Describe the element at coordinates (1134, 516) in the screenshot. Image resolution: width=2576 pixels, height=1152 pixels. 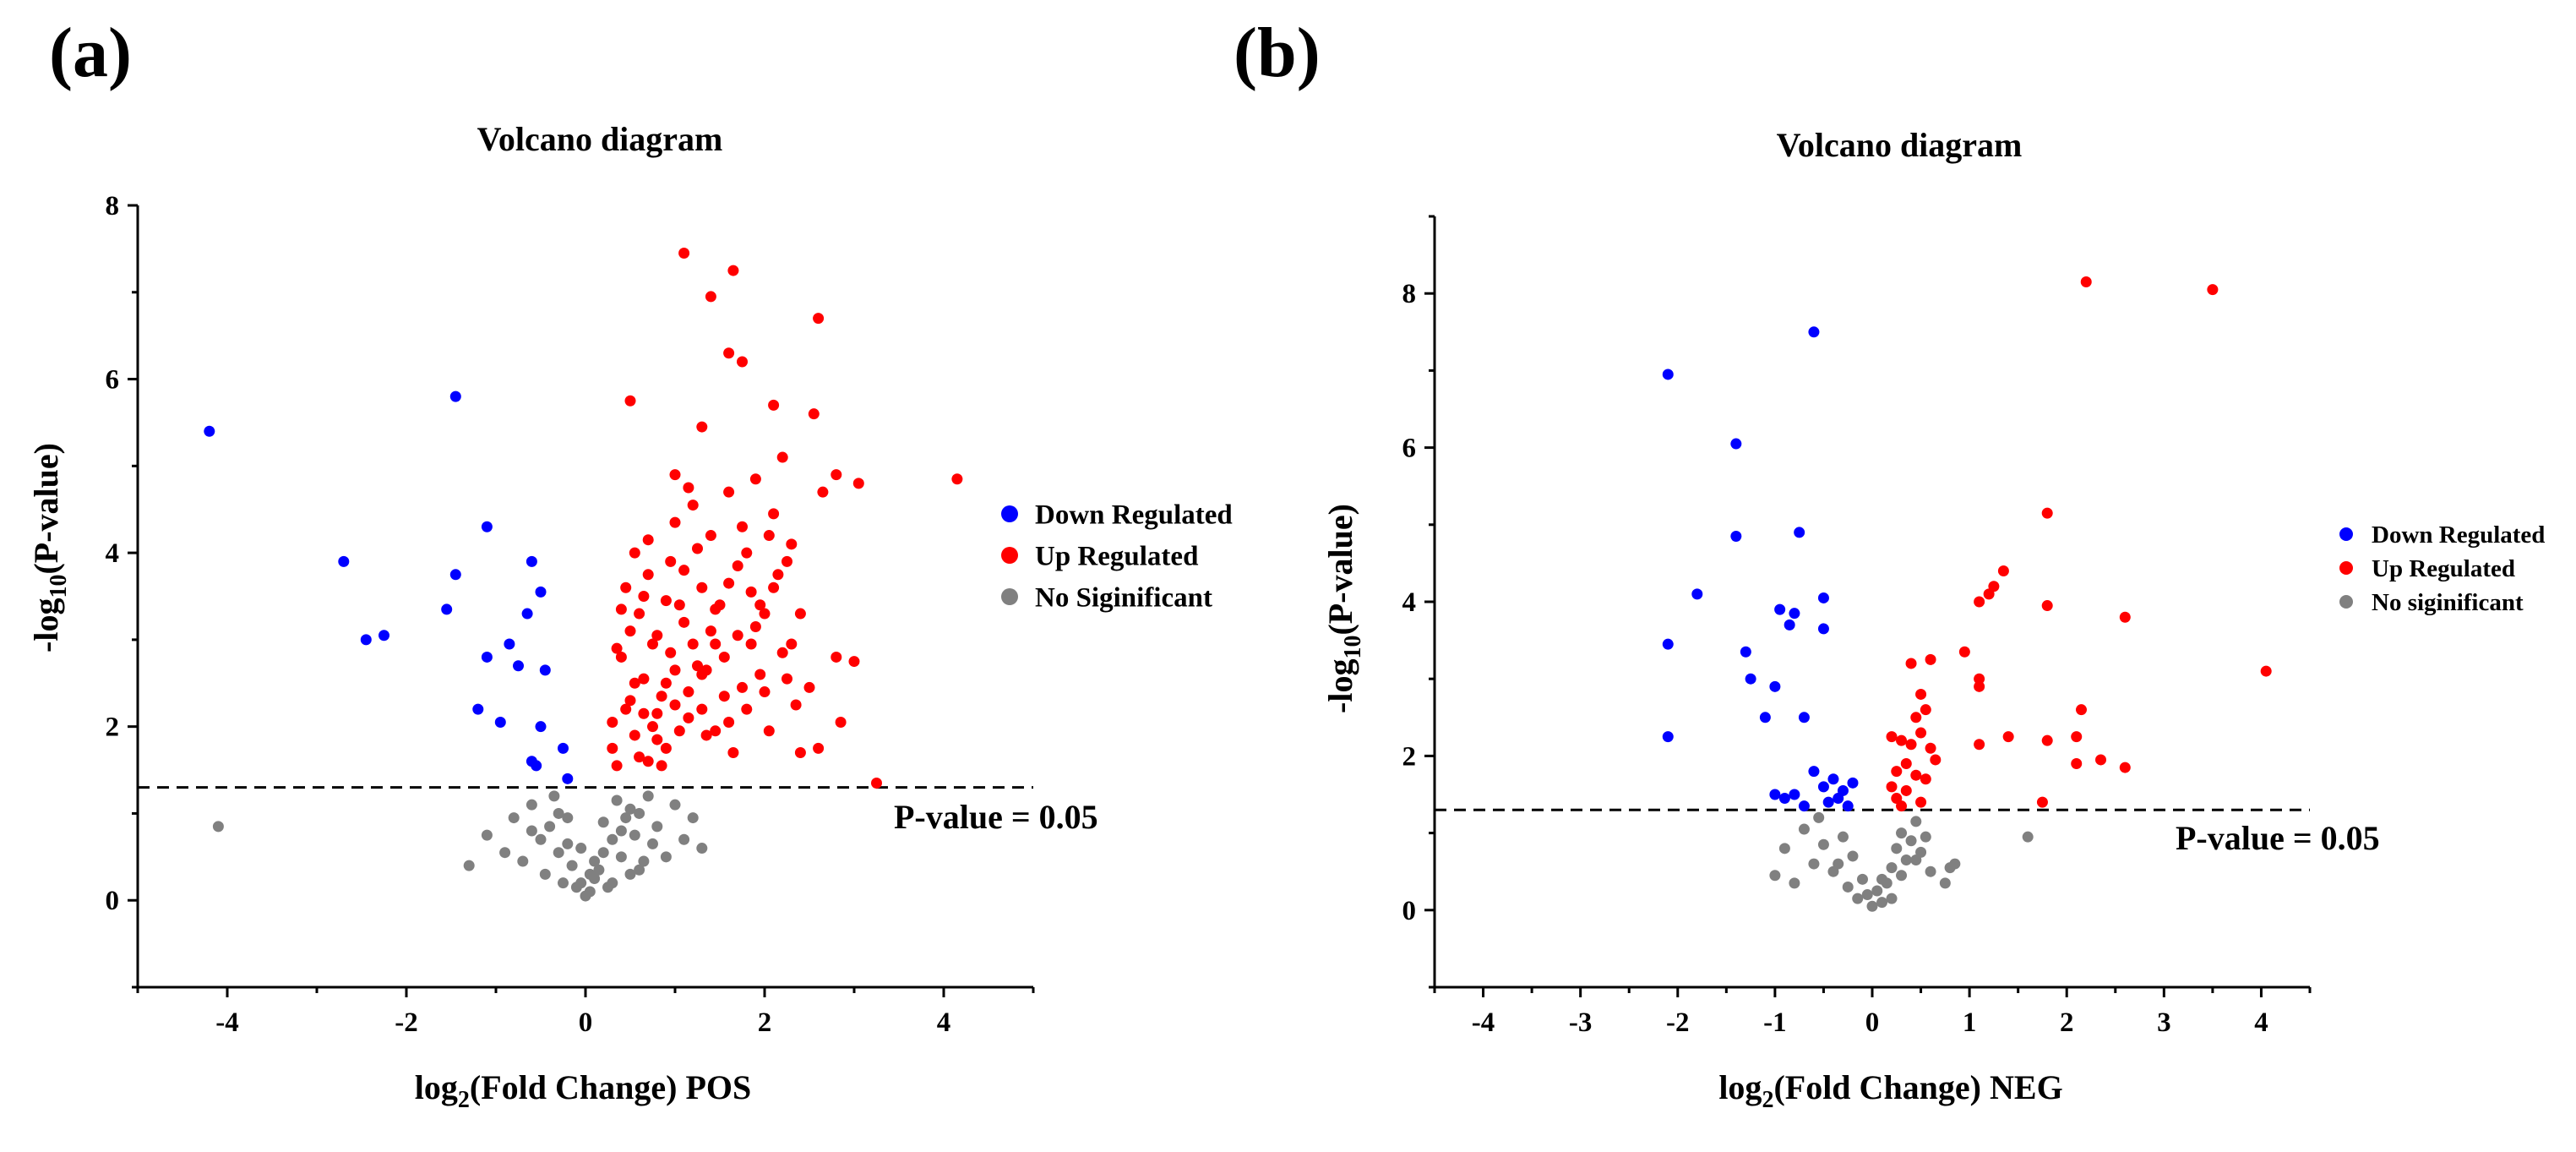
I see `legend-label: Down Regulated` at that location.